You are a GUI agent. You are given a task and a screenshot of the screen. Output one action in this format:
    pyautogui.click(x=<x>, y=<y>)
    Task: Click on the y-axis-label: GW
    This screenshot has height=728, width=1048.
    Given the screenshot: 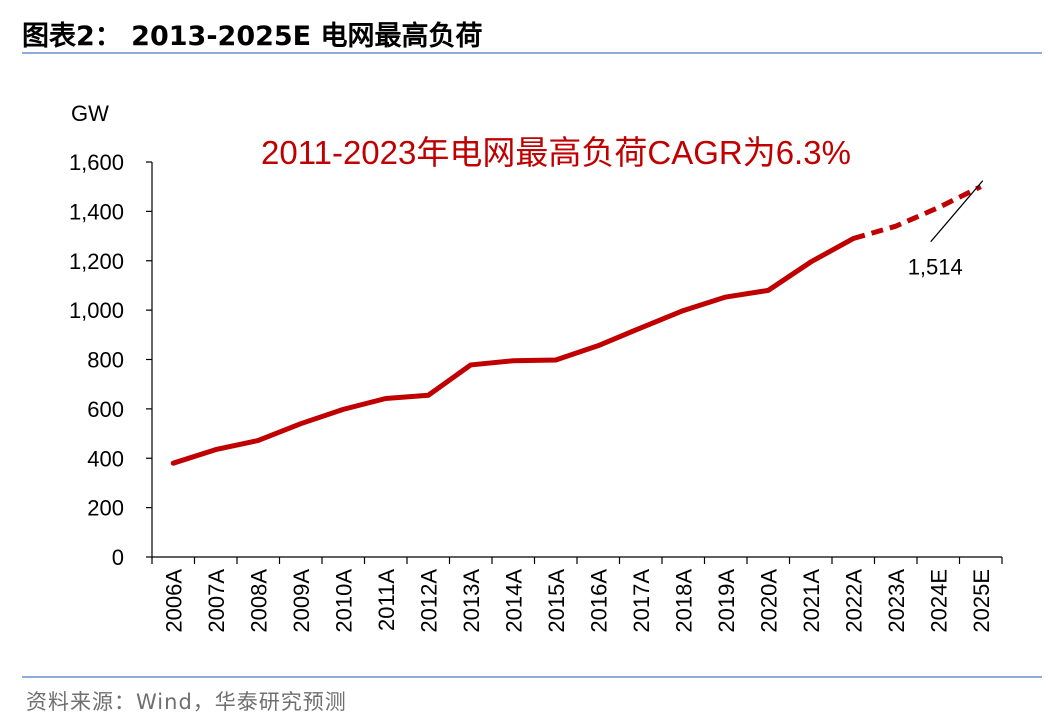 What is the action you would take?
    pyautogui.click(x=90, y=113)
    